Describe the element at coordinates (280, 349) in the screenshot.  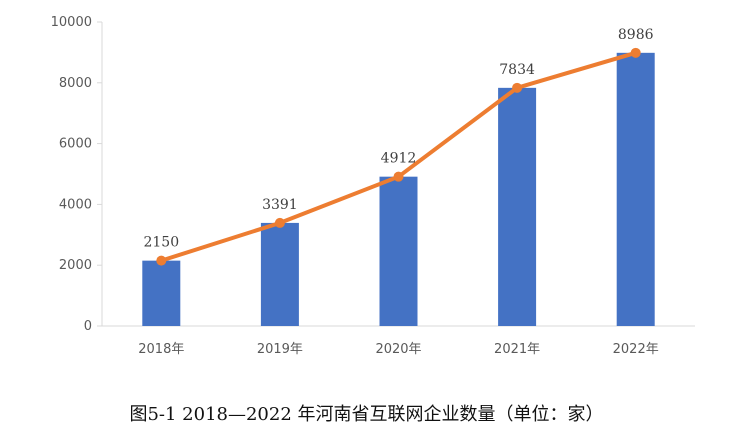
I see `x-tick-label: 2019年` at that location.